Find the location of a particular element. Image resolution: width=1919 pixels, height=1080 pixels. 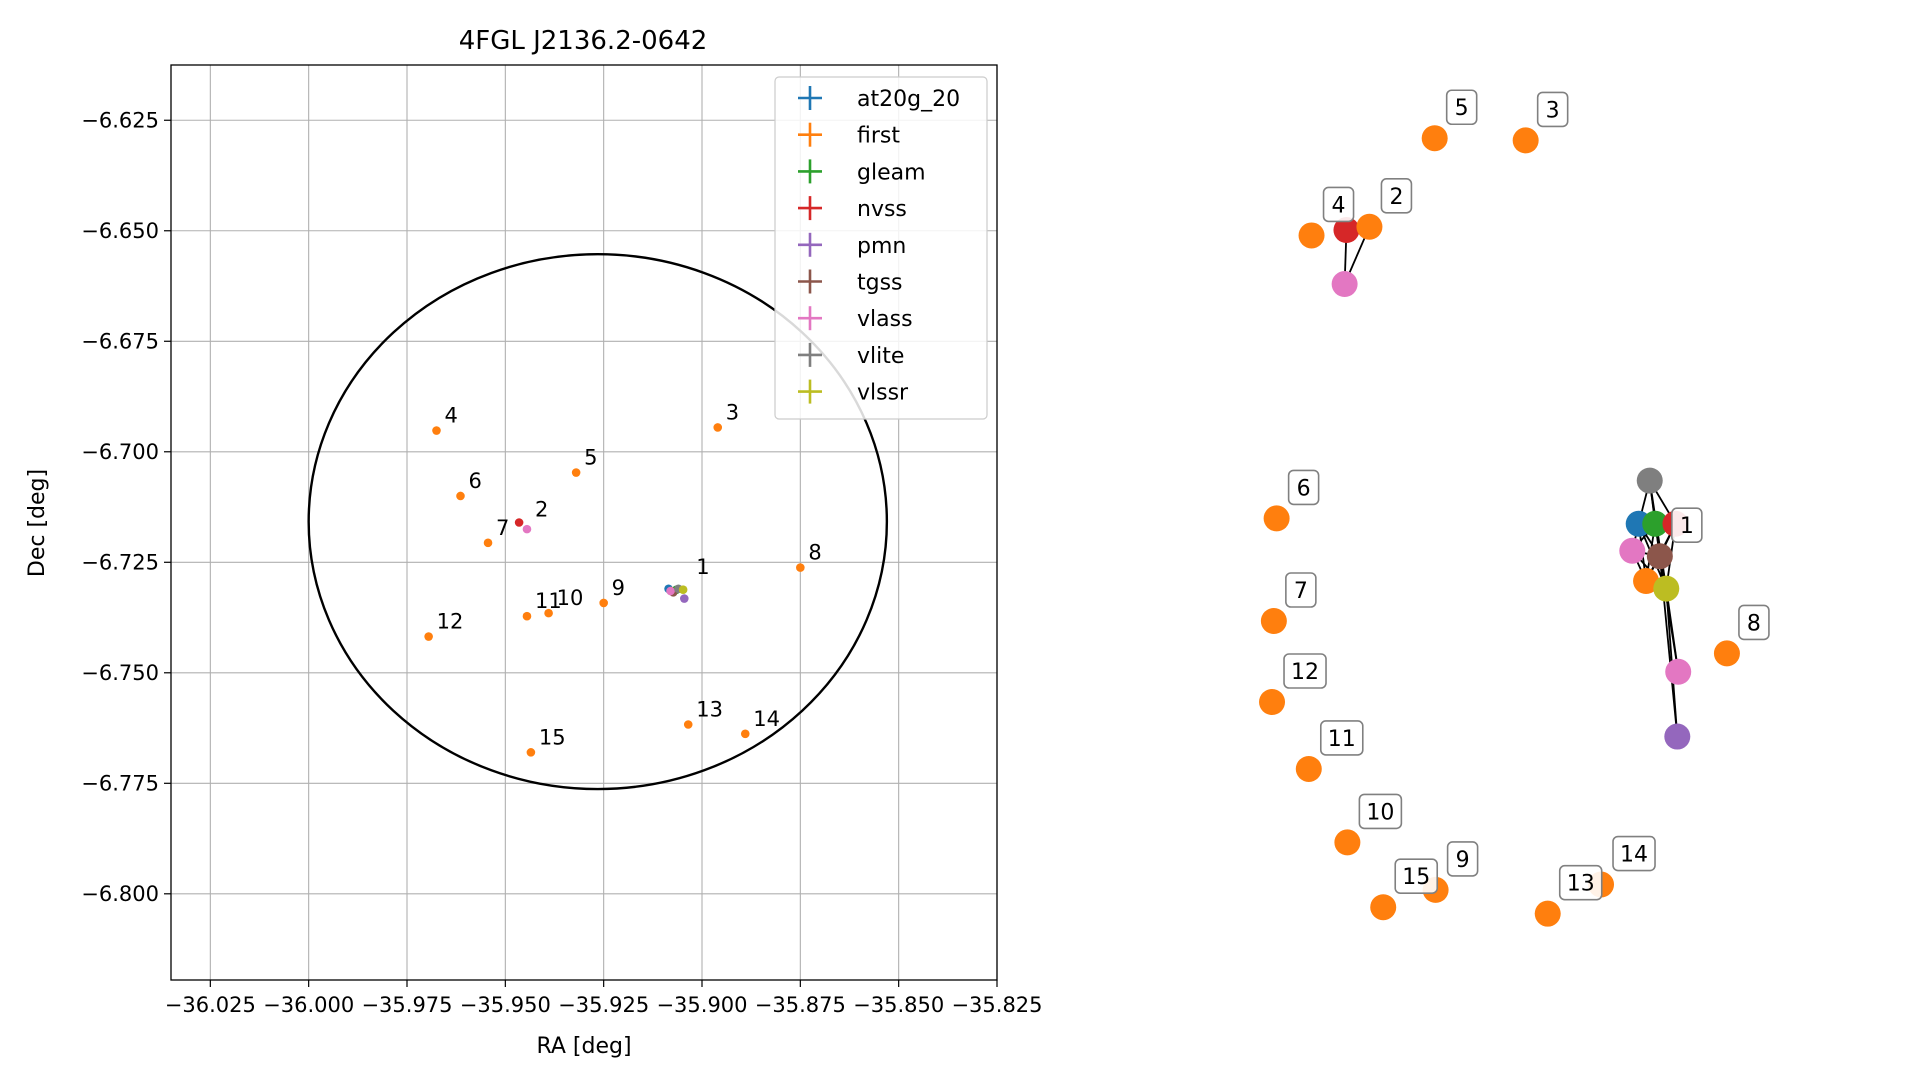

y-tick-label: −6.650 is located at coordinates (120, 231).